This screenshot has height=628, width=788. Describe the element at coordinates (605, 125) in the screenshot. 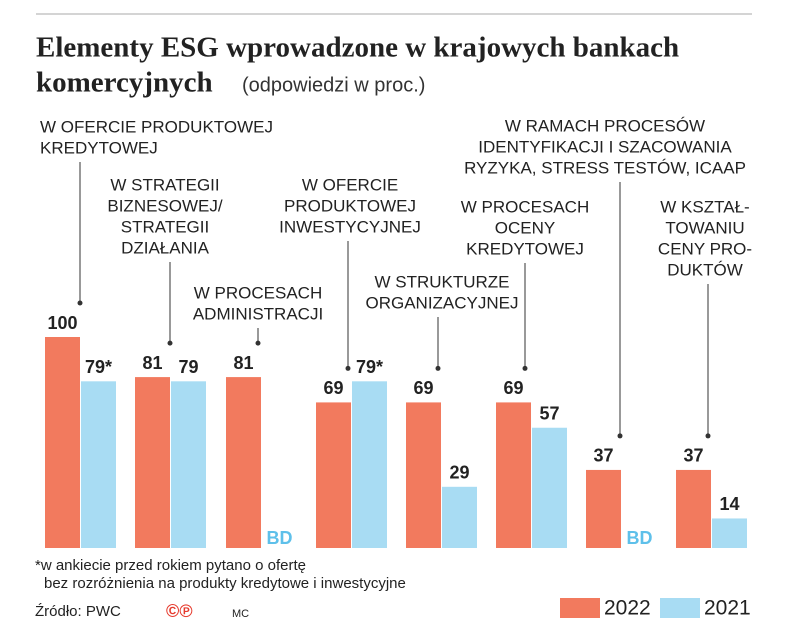

I see `category-label: W RAMACH PROCESÓW` at that location.